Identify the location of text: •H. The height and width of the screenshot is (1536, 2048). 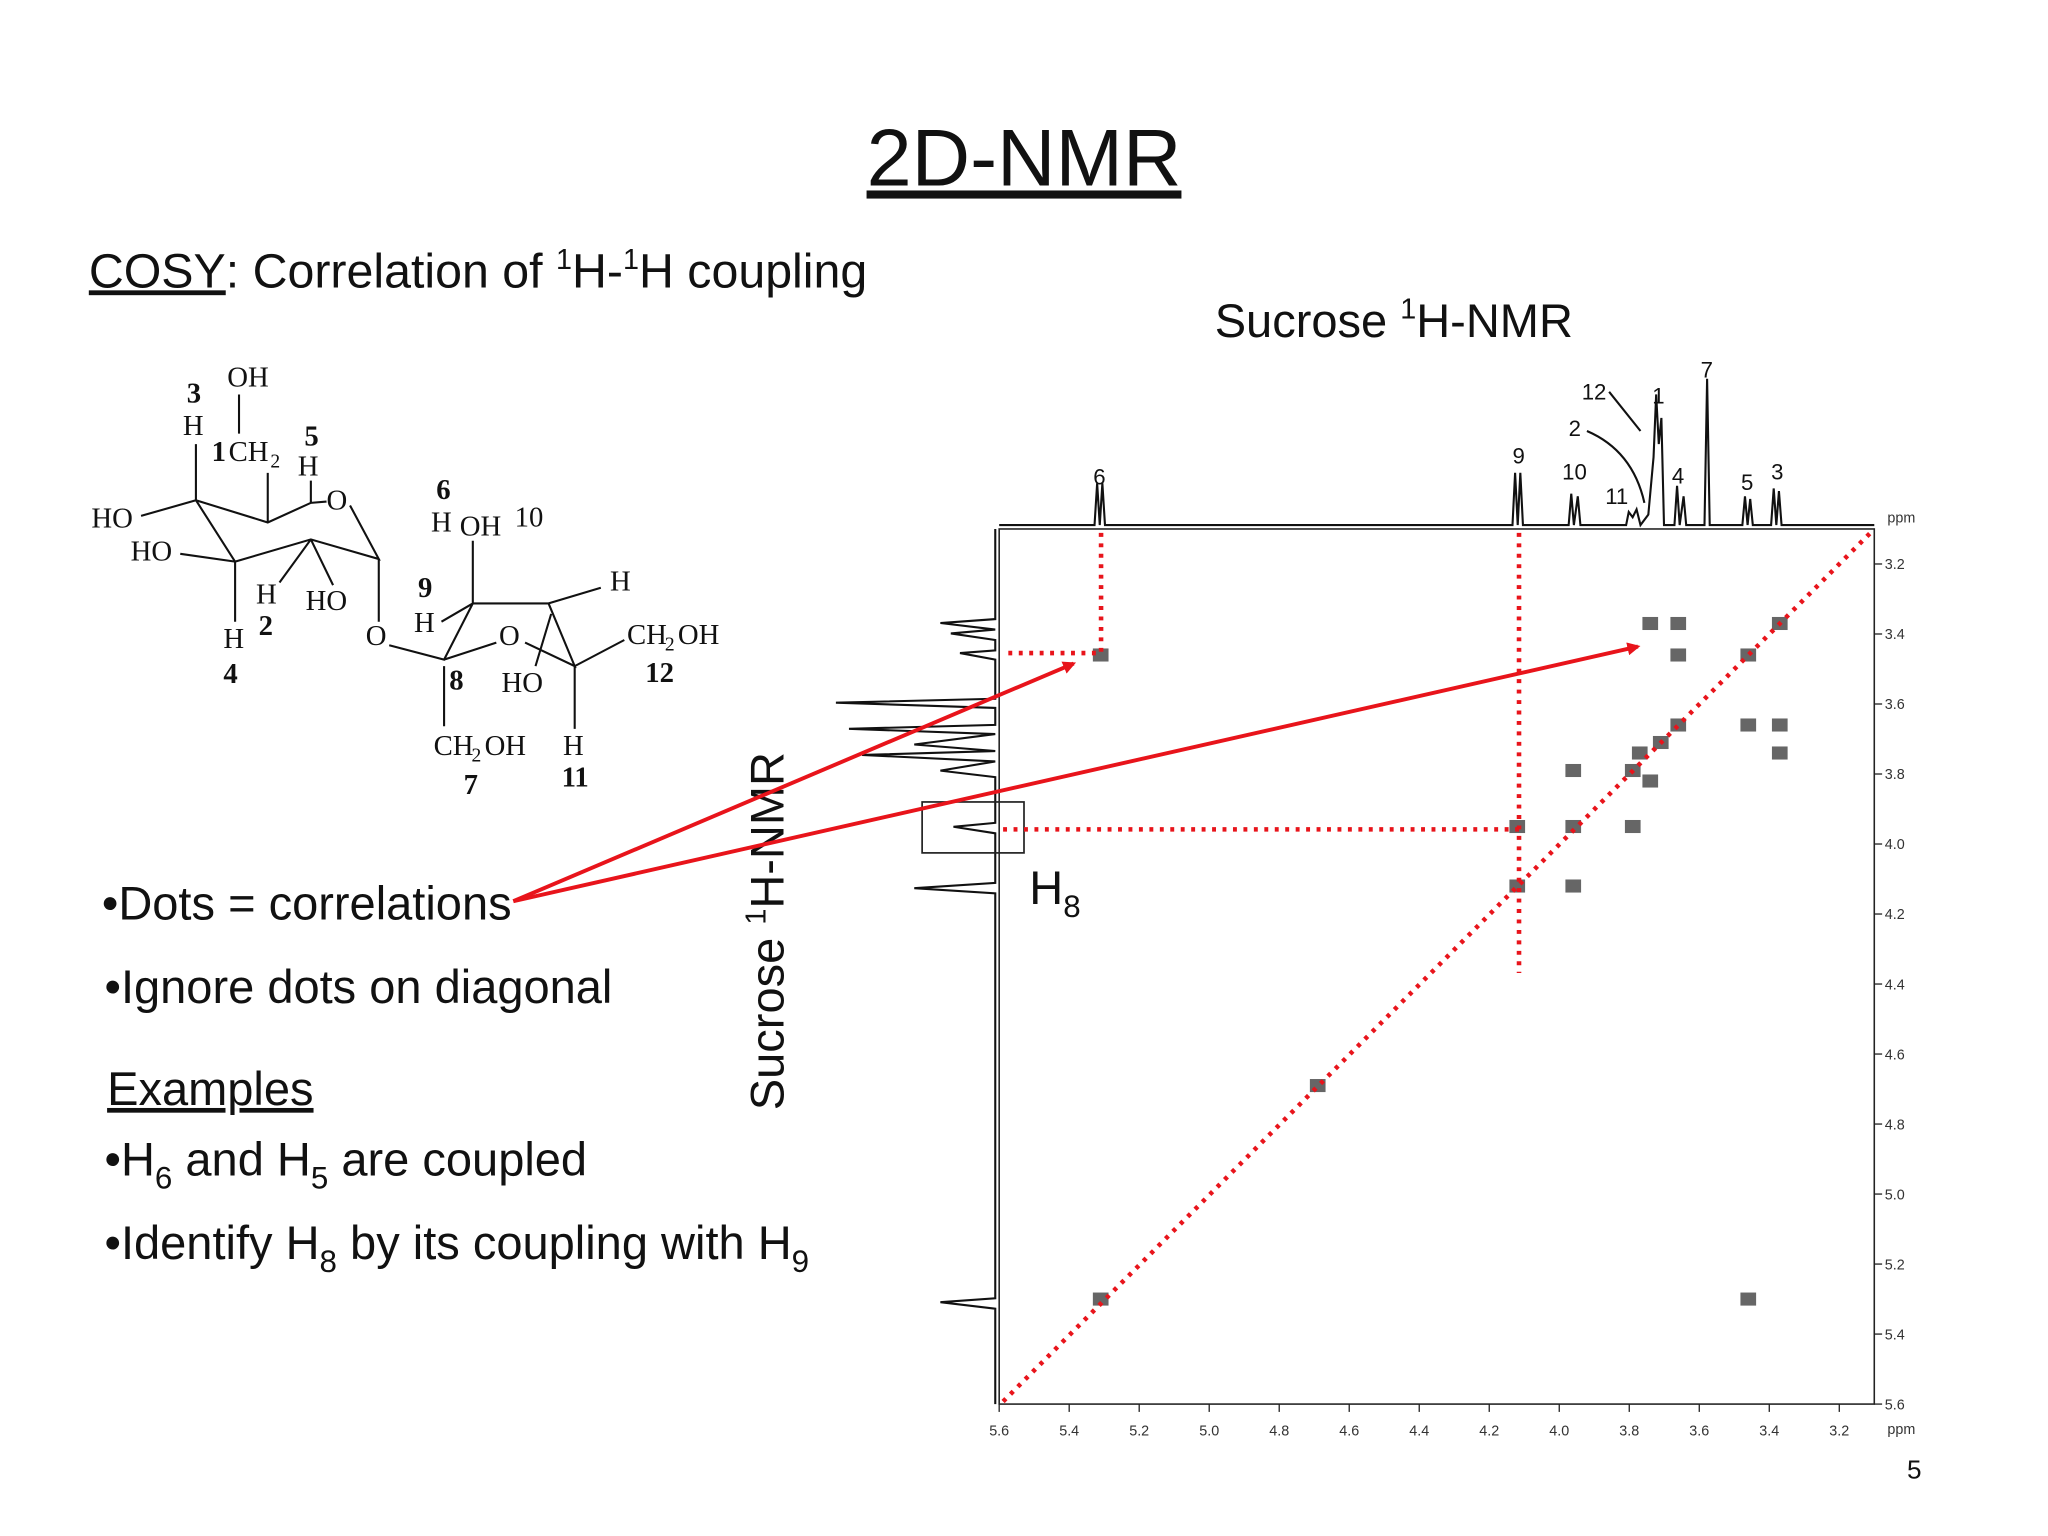
(129, 1159).